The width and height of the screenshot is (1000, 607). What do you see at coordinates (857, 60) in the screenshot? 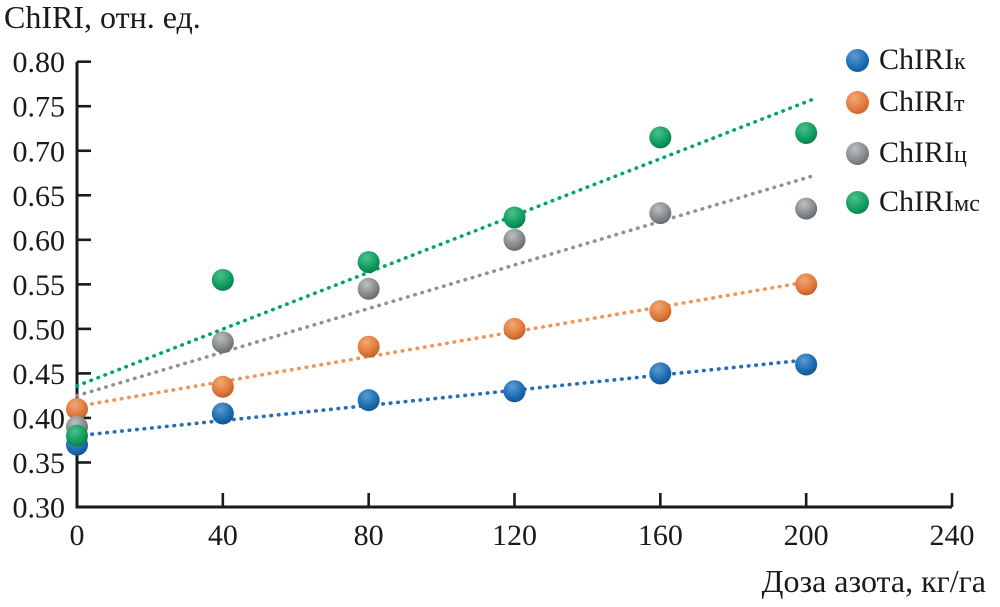
I see `legend-marker-chiri-k` at bounding box center [857, 60].